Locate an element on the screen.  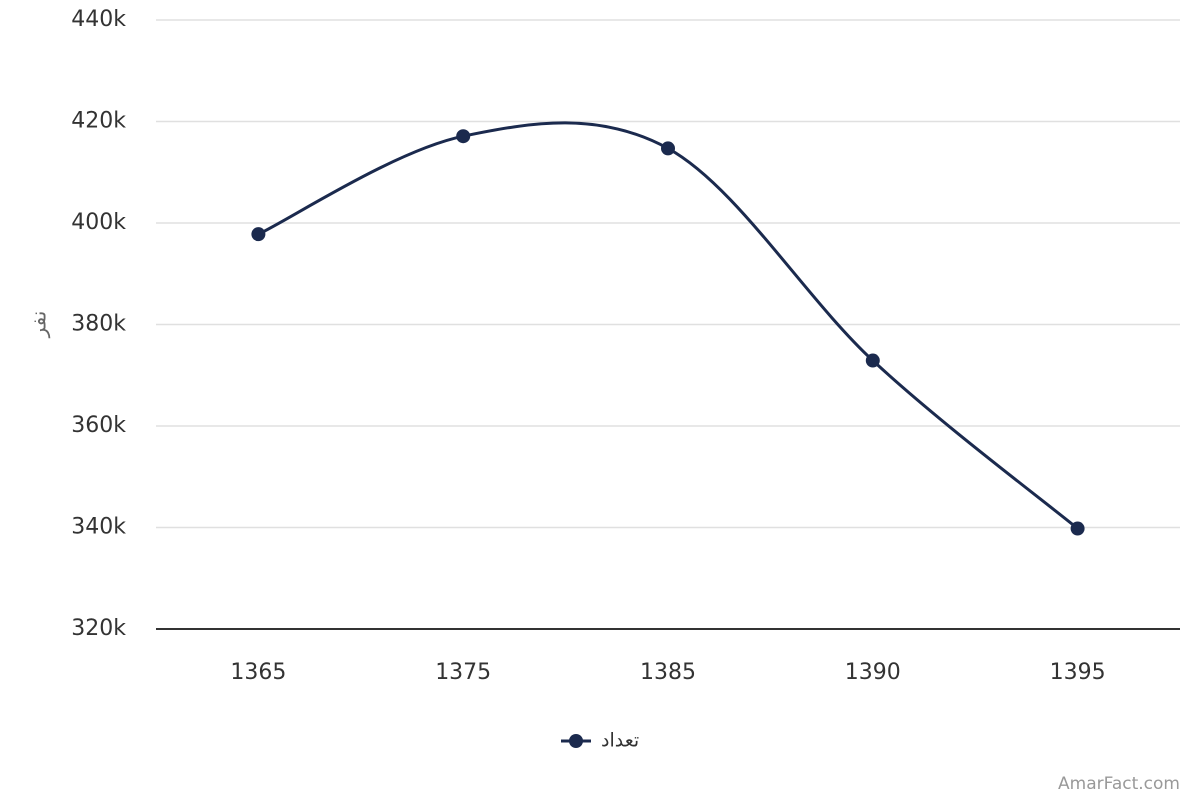
legend-marker is located at coordinates (576, 741).